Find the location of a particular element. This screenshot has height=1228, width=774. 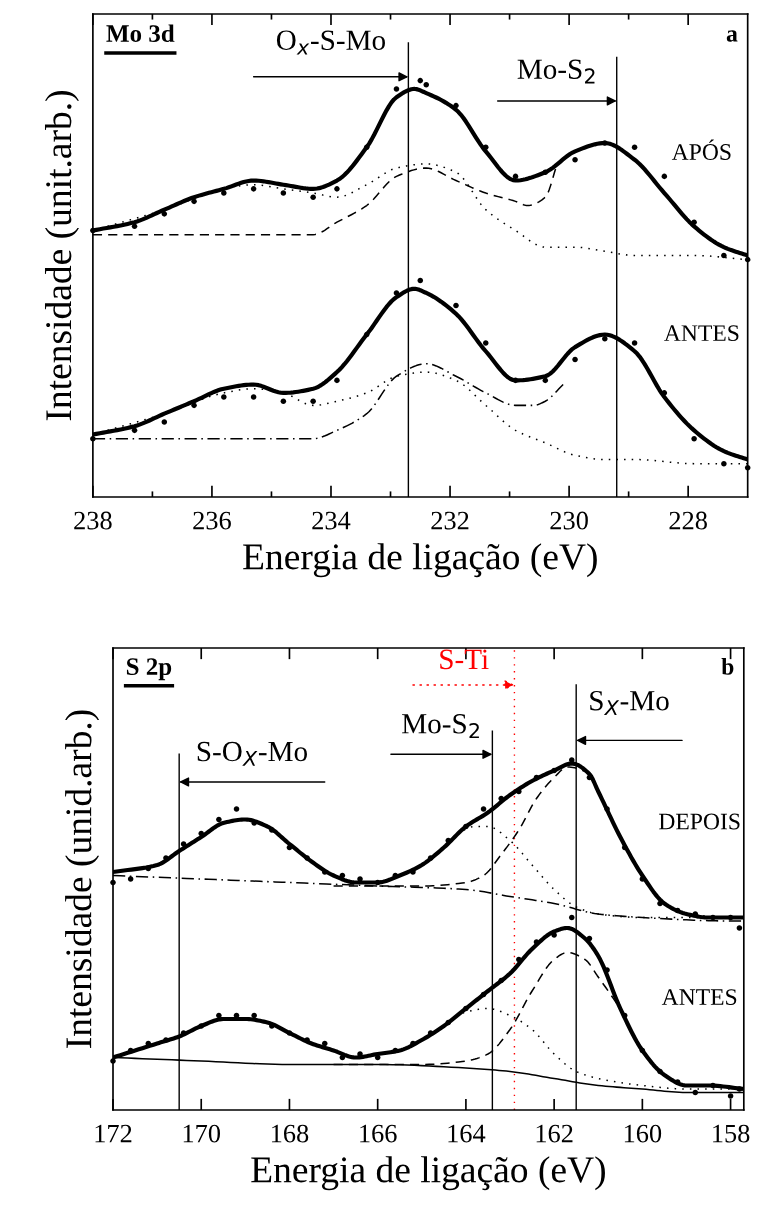

x-tick-label: 228 is located at coordinates (688, 520).